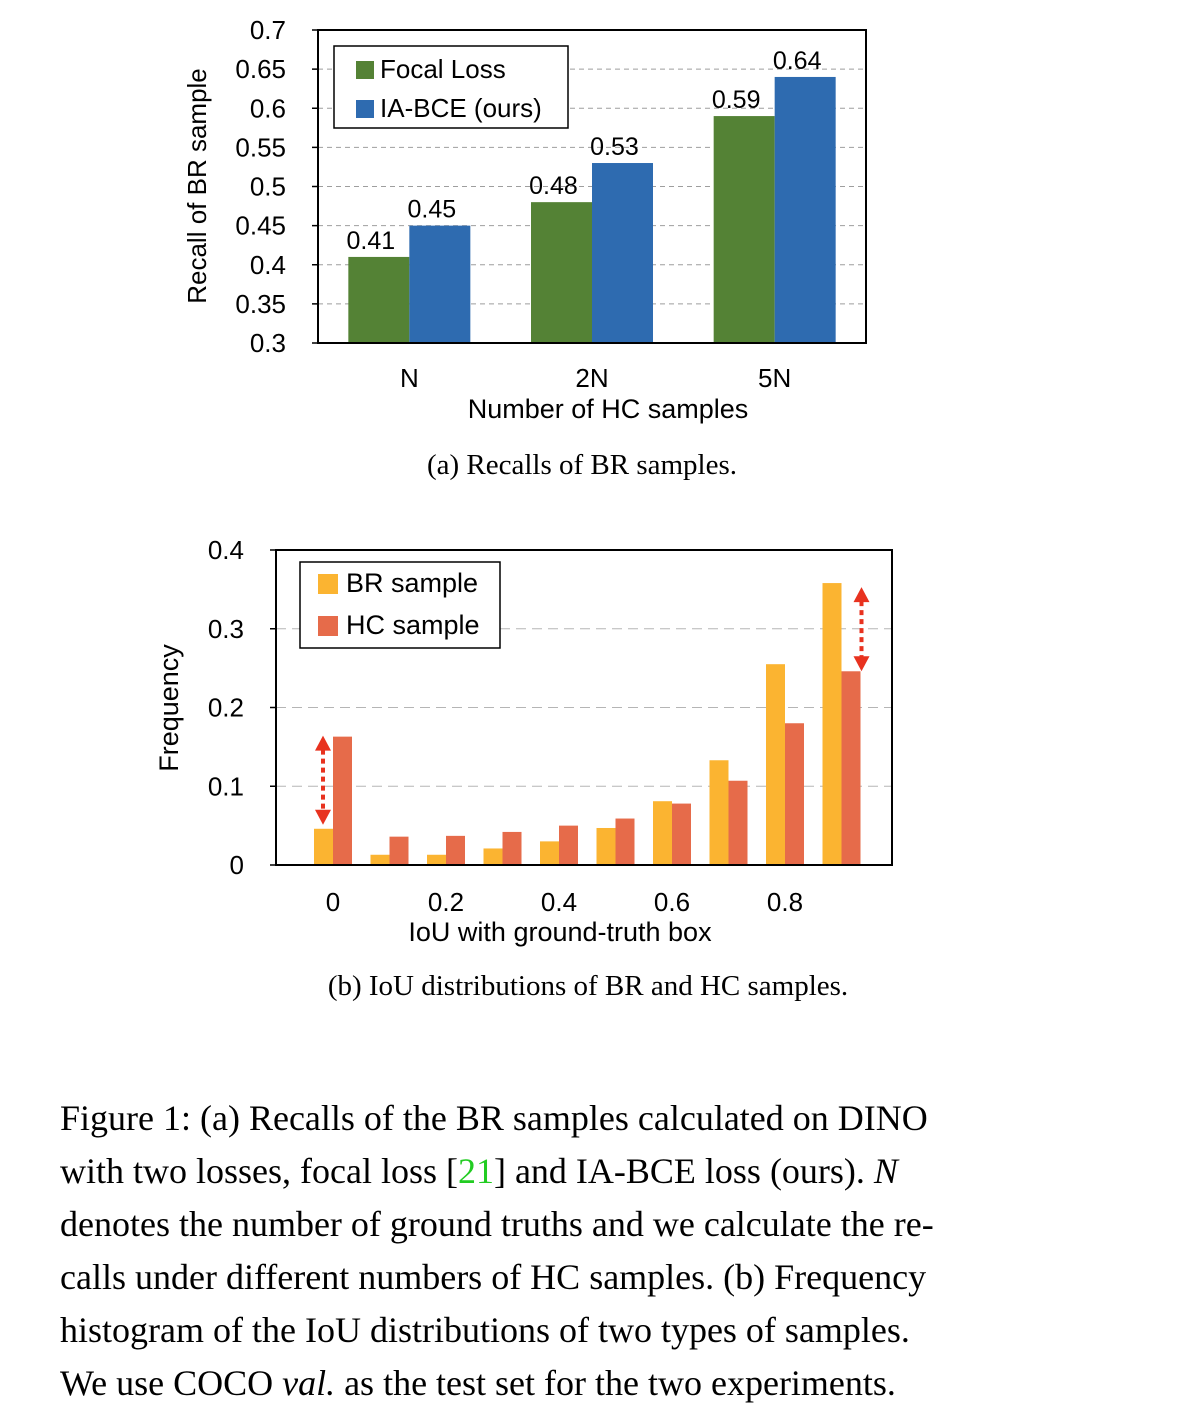 Image resolution: width=1180 pixels, height=1426 pixels. I want to click on legend-label-a: IA-BCE (ours), so click(461, 108).